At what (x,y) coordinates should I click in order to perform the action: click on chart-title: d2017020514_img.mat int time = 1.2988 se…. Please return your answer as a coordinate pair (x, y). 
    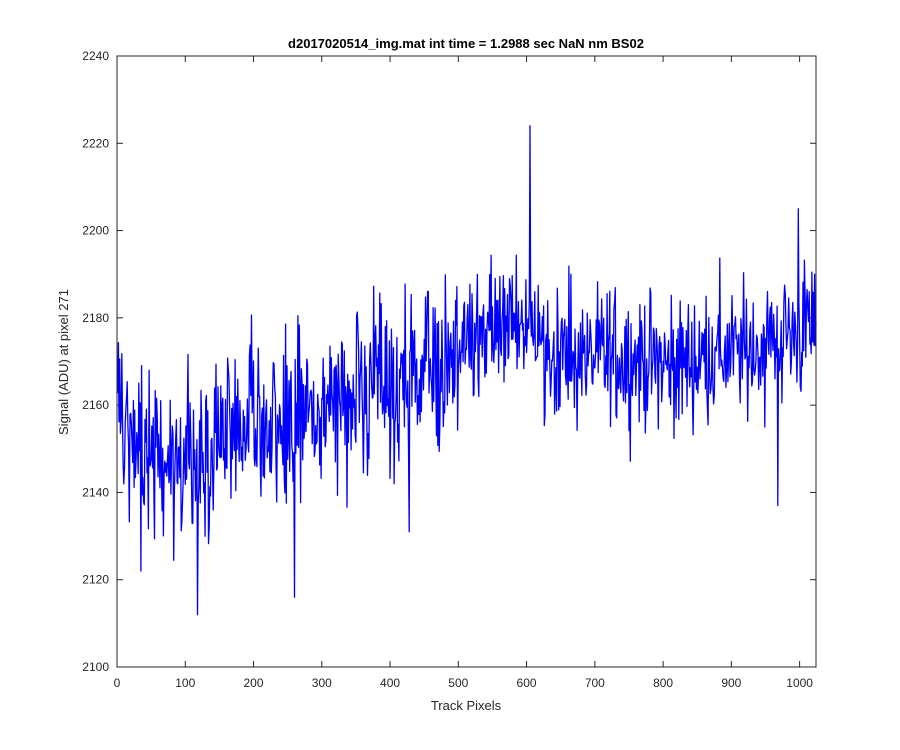
    Looking at the image, I should click on (466, 43).